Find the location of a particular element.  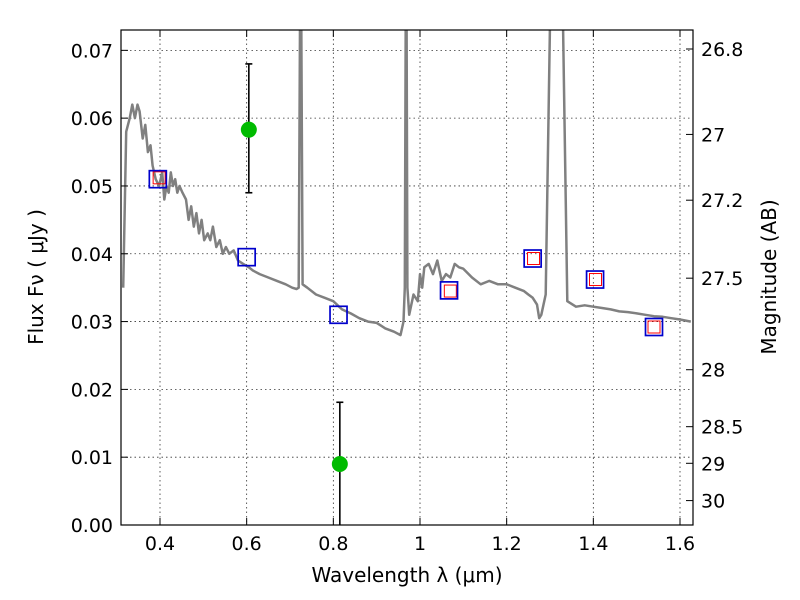

magnitude-tick-label: 28 is located at coordinates (713, 371).